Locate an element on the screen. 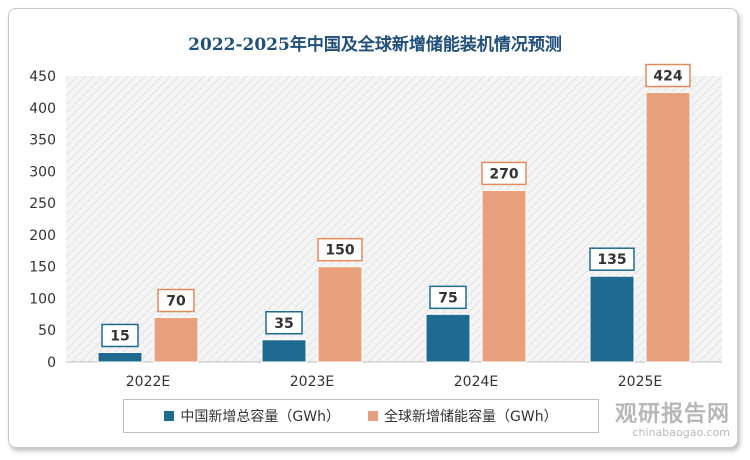  data-label: 70 is located at coordinates (176, 302).